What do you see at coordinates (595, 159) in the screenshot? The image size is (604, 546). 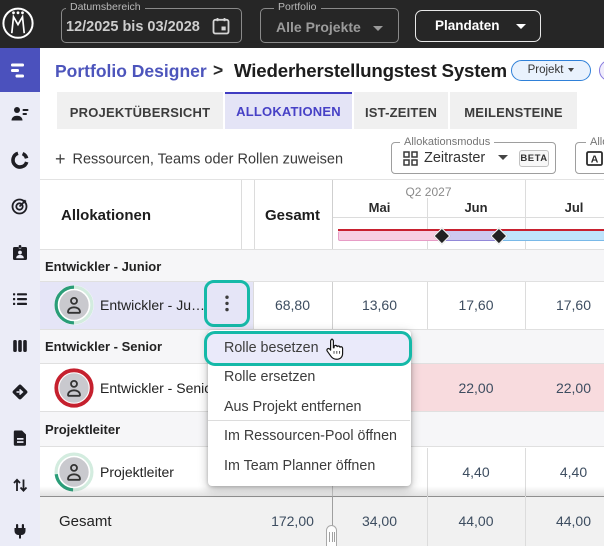 I see `svg-text: A` at bounding box center [595, 159].